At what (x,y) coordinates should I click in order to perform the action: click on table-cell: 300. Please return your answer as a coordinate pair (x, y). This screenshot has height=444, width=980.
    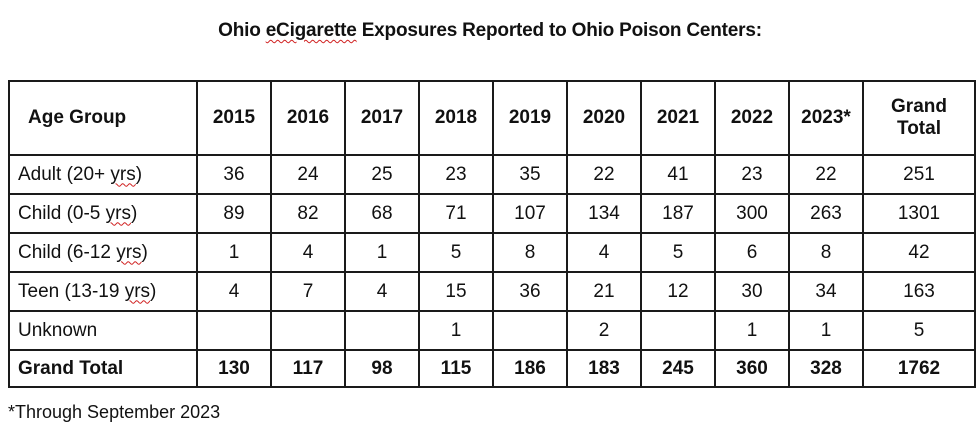
    Looking at the image, I should click on (752, 213).